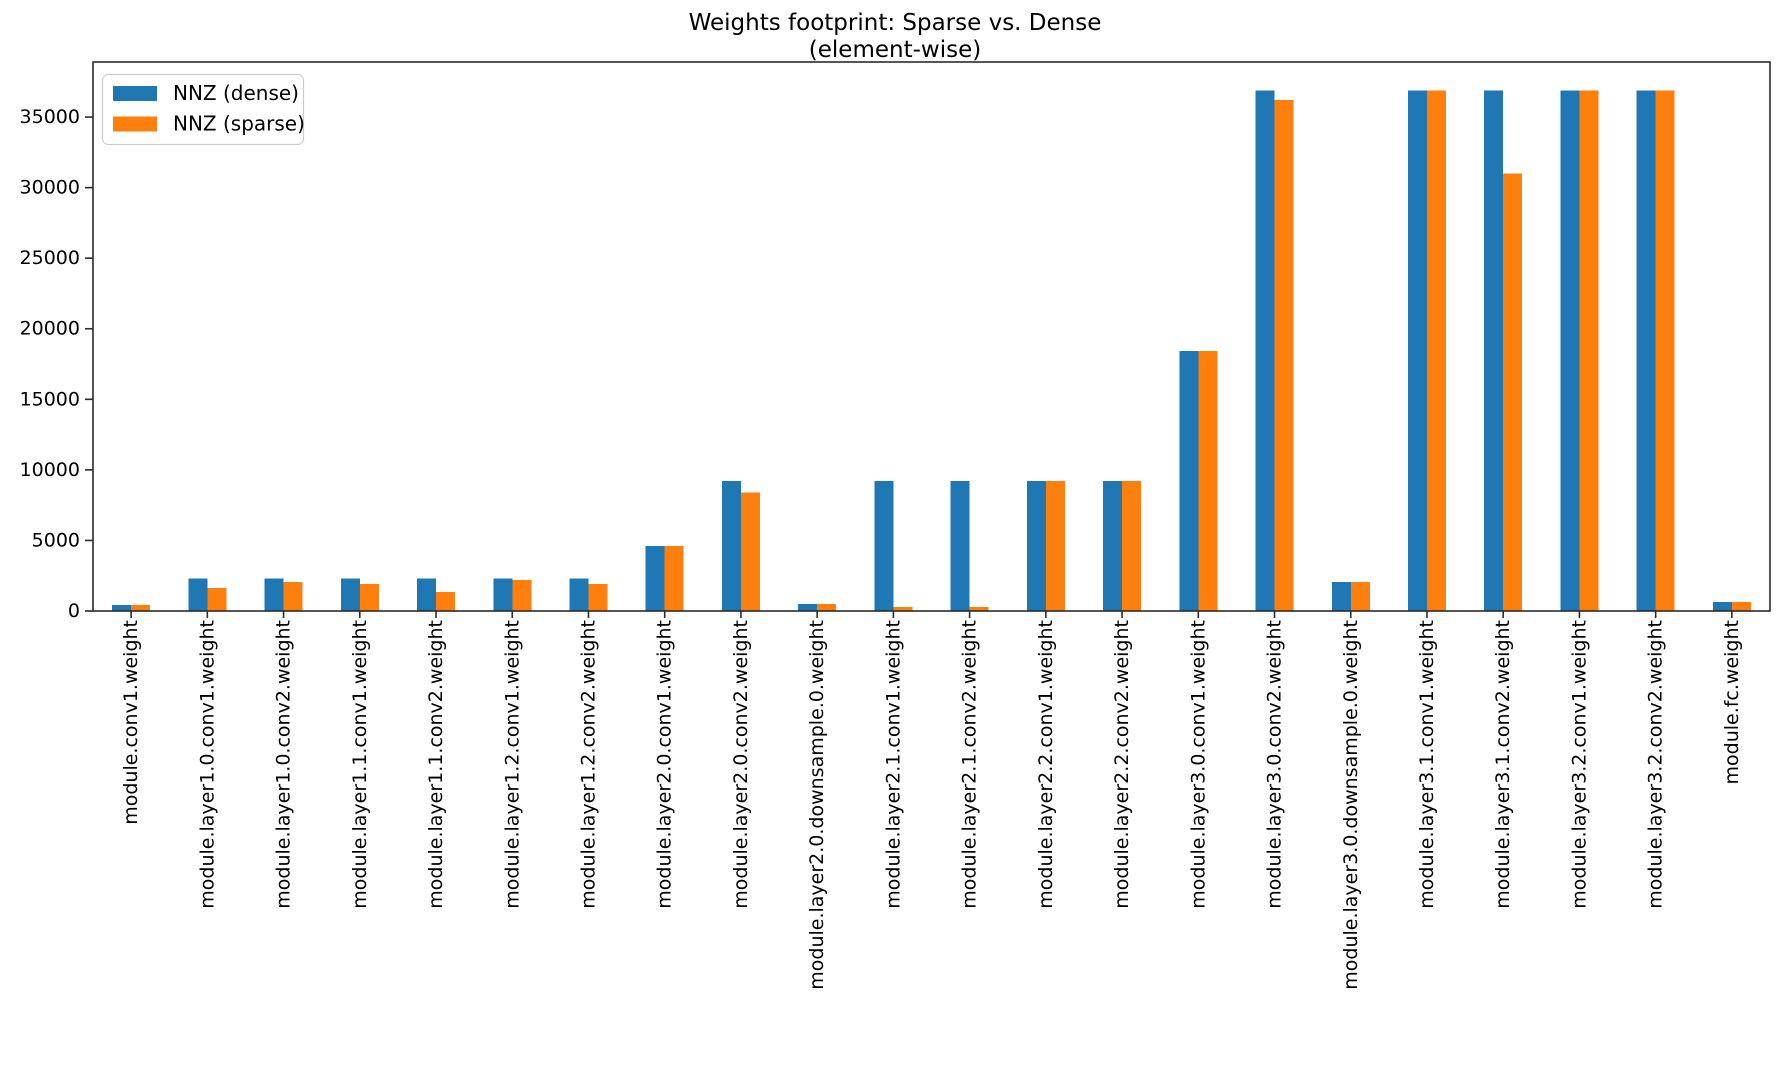 The image size is (1791, 1065). Describe the element at coordinates (1198, 764) in the screenshot. I see `x-tick-label: module.layer3.0.conv1.weight` at that location.